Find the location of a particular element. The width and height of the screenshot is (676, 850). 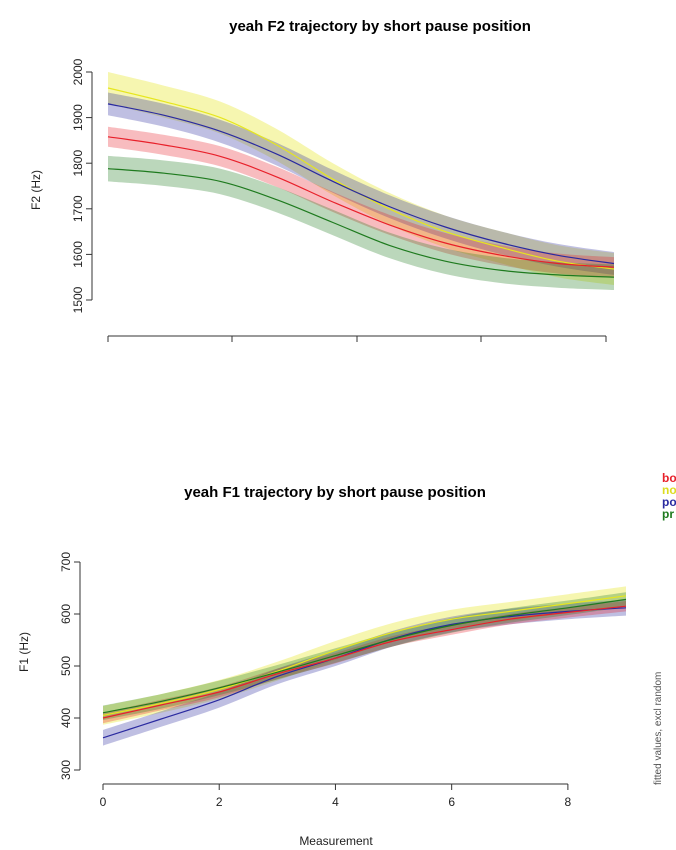

f2-y-tick-label: 1800 is located at coordinates (78, 163).